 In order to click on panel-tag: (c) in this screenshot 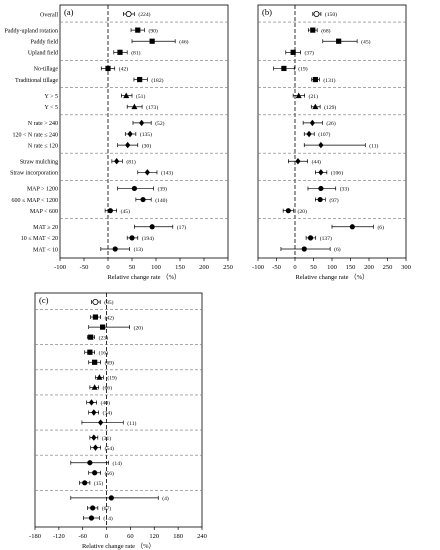, I will do `click(44, 300)`.